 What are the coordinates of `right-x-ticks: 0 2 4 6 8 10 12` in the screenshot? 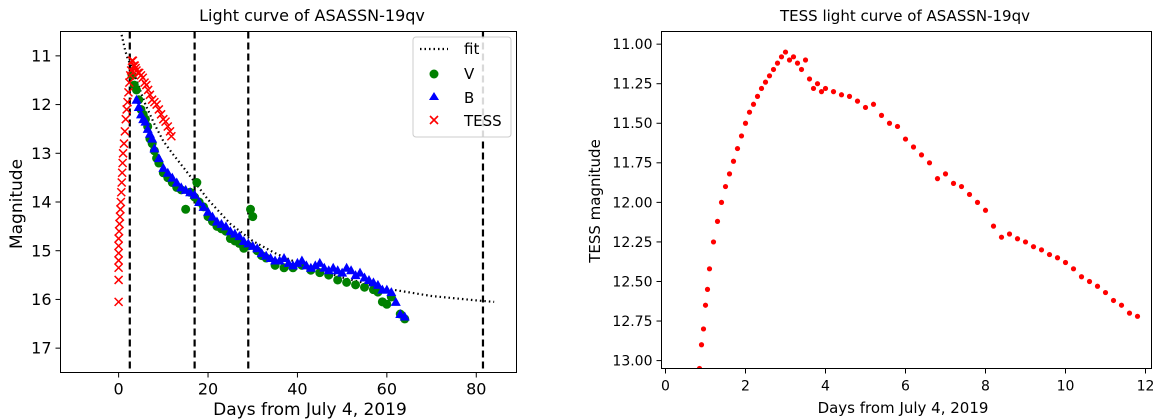 It's located at (907, 381).